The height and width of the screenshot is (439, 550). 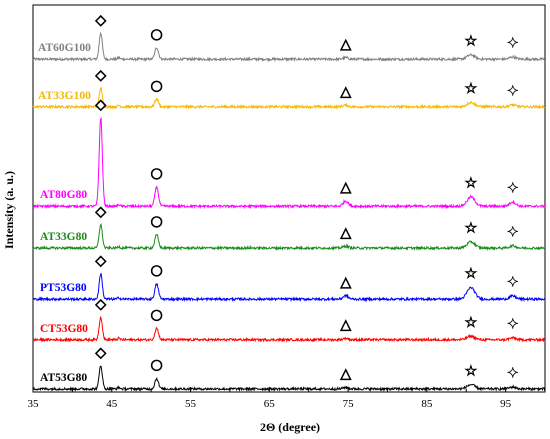 I want to click on xrd-trace-at33g80, so click(x=289, y=237).